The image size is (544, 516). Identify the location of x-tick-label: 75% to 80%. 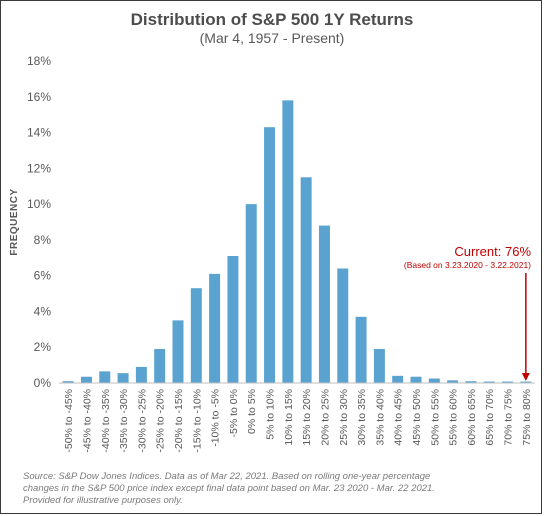
(527, 417).